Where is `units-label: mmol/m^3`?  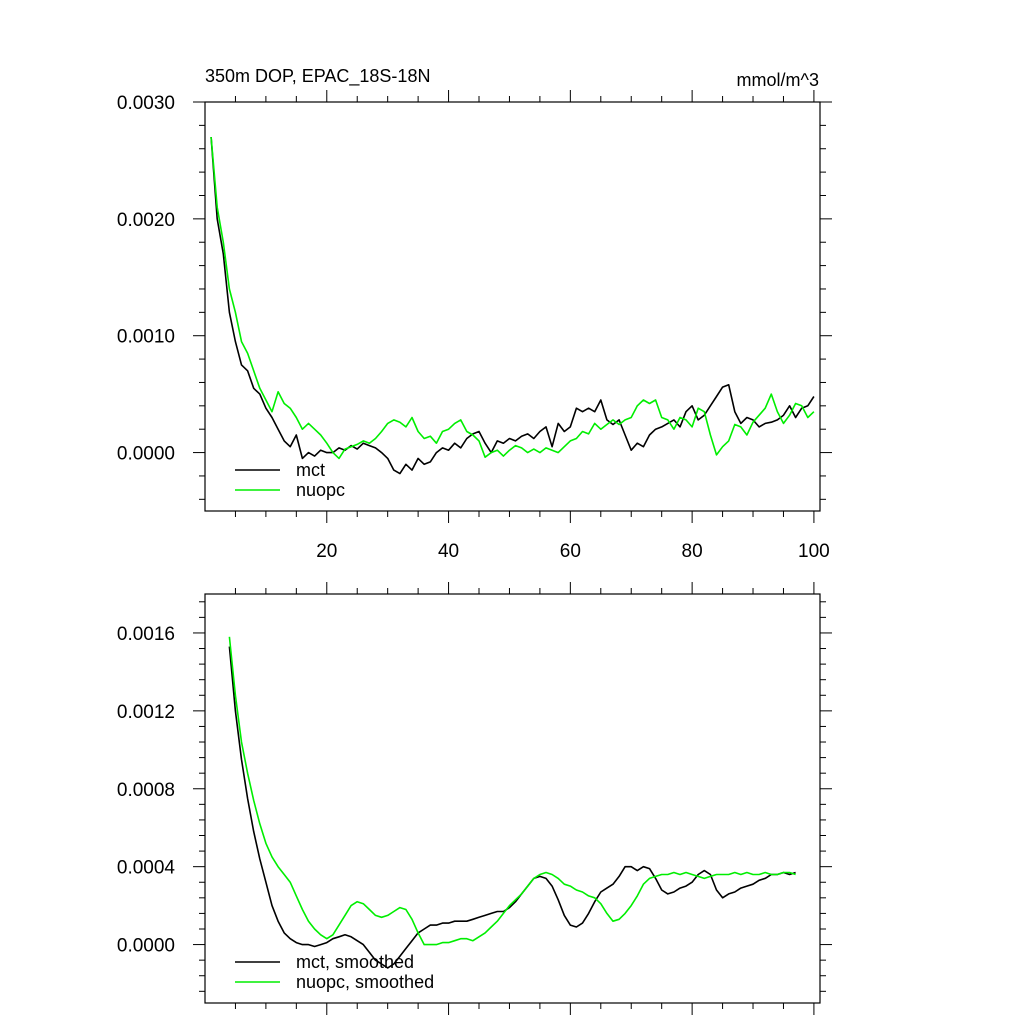 units-label: mmol/m^3 is located at coordinates (778, 80).